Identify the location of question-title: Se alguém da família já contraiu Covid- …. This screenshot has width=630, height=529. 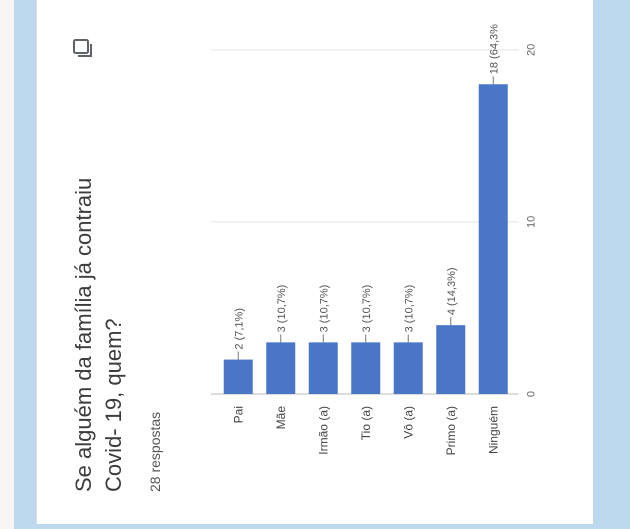
(98, 334).